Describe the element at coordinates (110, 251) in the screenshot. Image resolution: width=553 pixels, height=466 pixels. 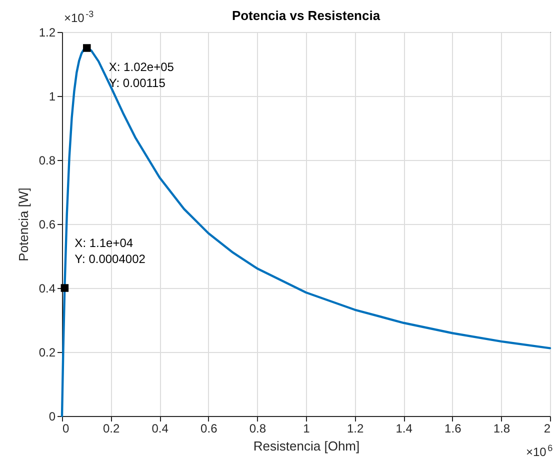
I see `annotation: X: 1.1e+04 Y: 0.0004002` at that location.